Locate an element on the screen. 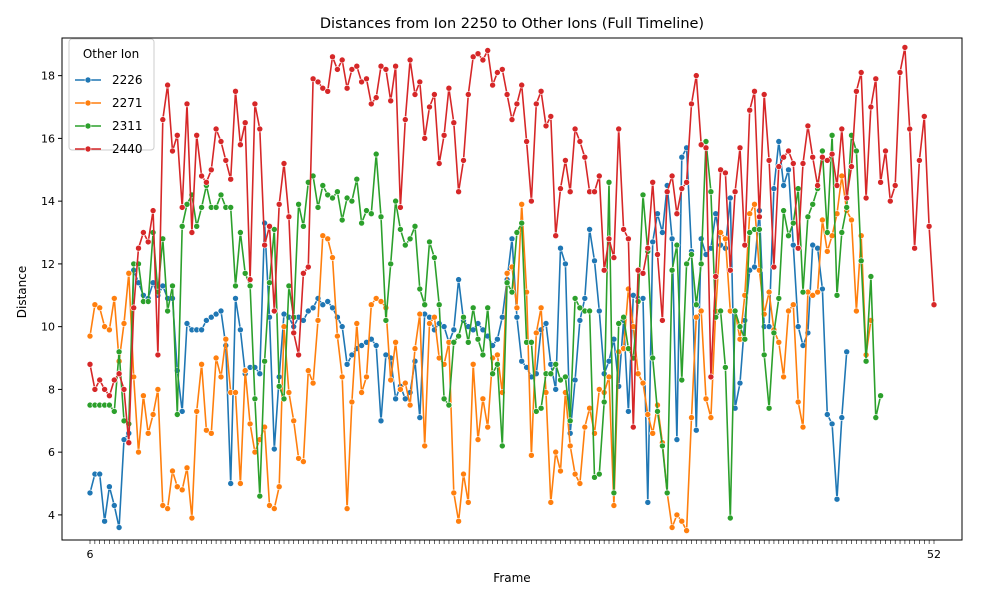  y-tick-label: 16 is located at coordinates (48, 138).